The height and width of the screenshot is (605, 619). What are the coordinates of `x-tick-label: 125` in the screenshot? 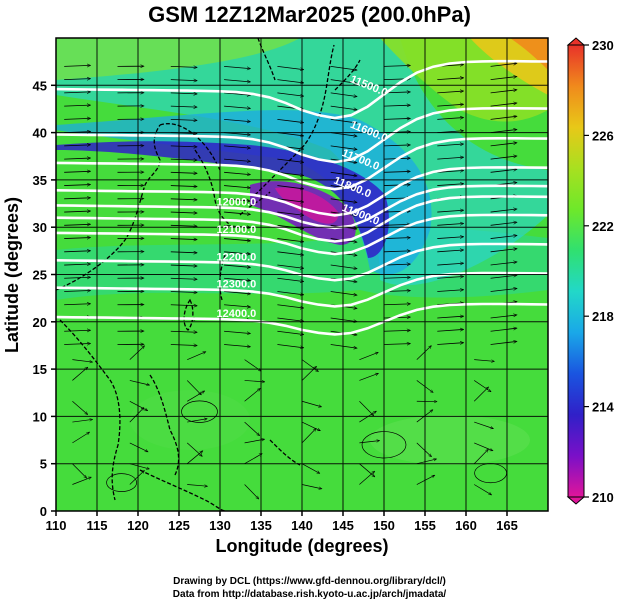 It's located at (179, 525).